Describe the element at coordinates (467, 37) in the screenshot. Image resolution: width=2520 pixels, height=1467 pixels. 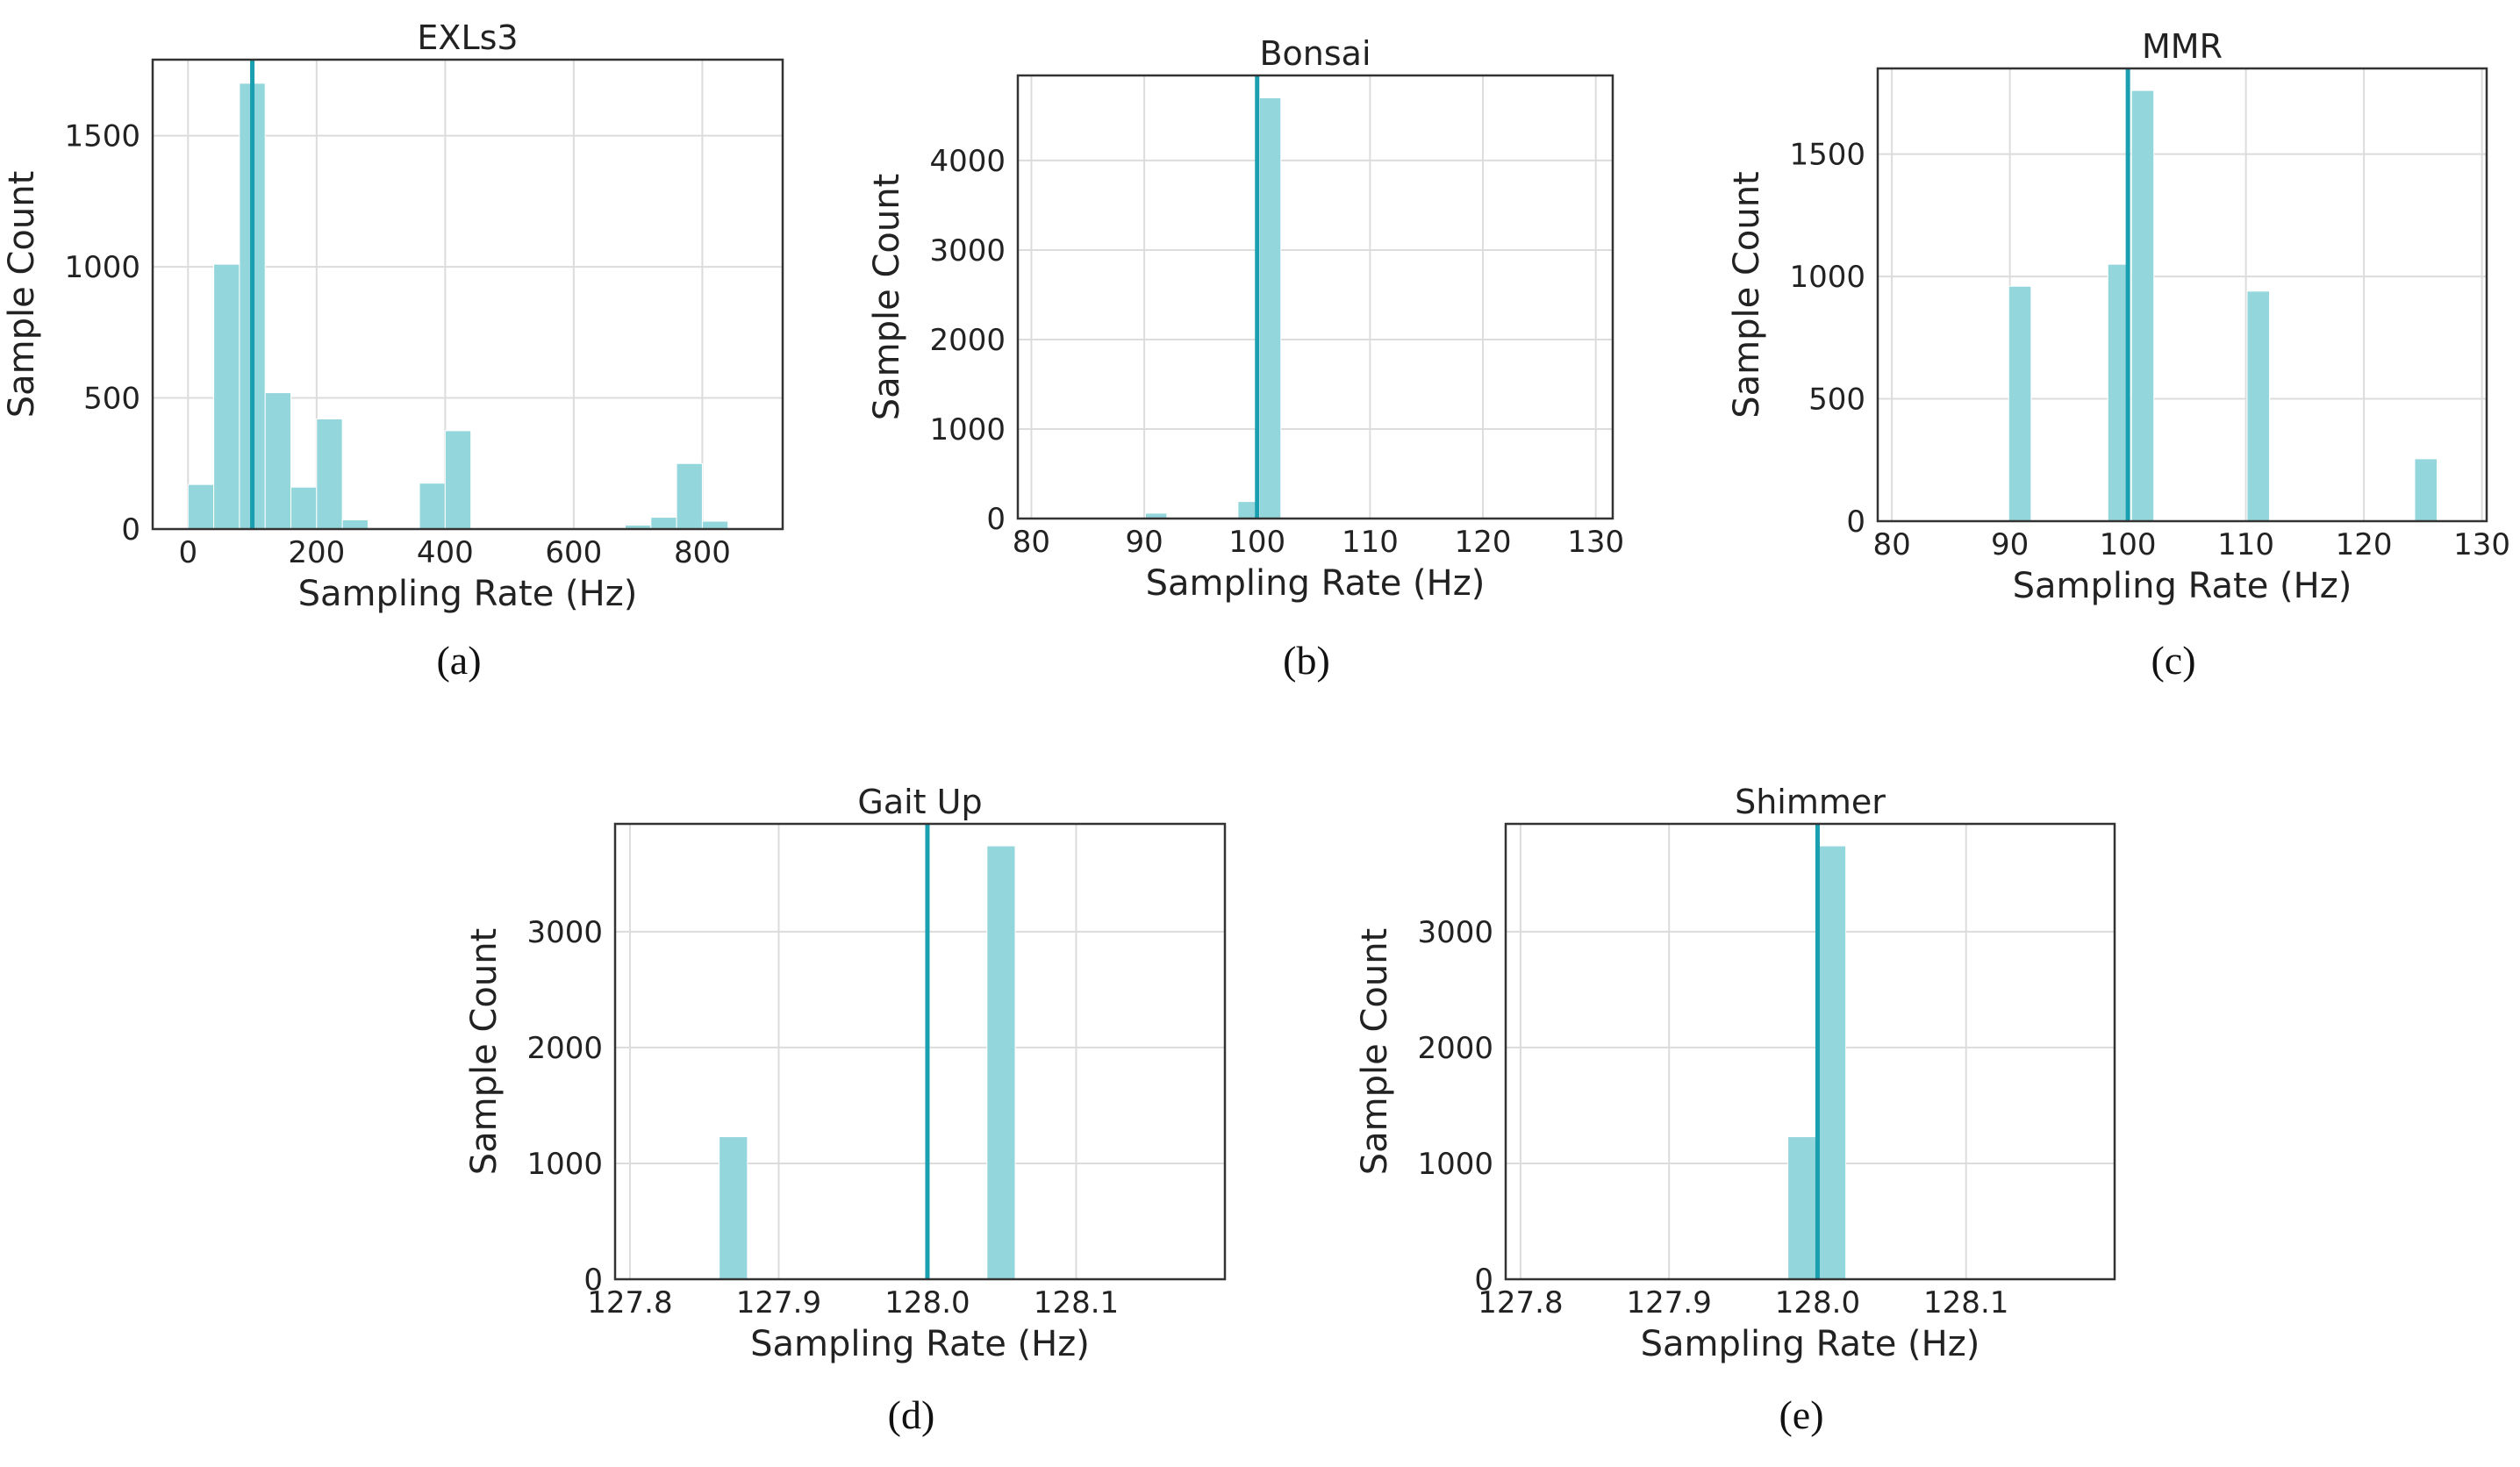
I see `chart-title: EXLs3` at that location.